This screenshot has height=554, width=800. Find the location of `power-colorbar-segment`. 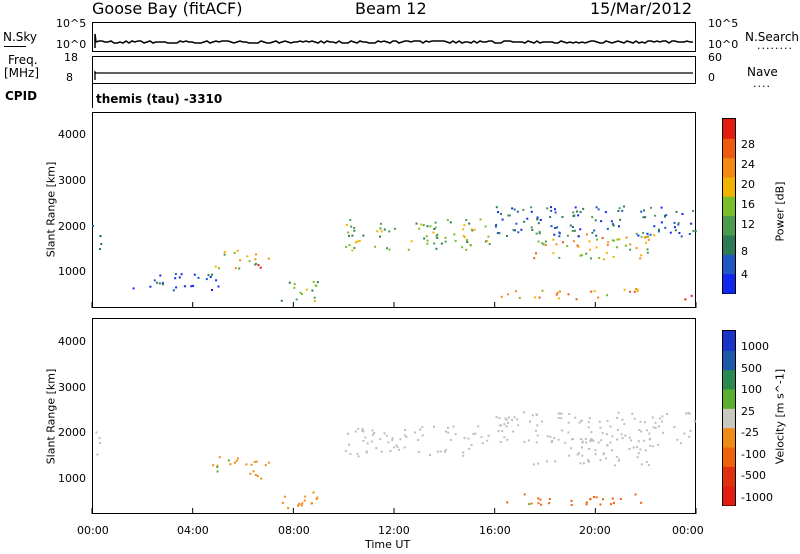

power-colorbar-segment is located at coordinates (729, 187).